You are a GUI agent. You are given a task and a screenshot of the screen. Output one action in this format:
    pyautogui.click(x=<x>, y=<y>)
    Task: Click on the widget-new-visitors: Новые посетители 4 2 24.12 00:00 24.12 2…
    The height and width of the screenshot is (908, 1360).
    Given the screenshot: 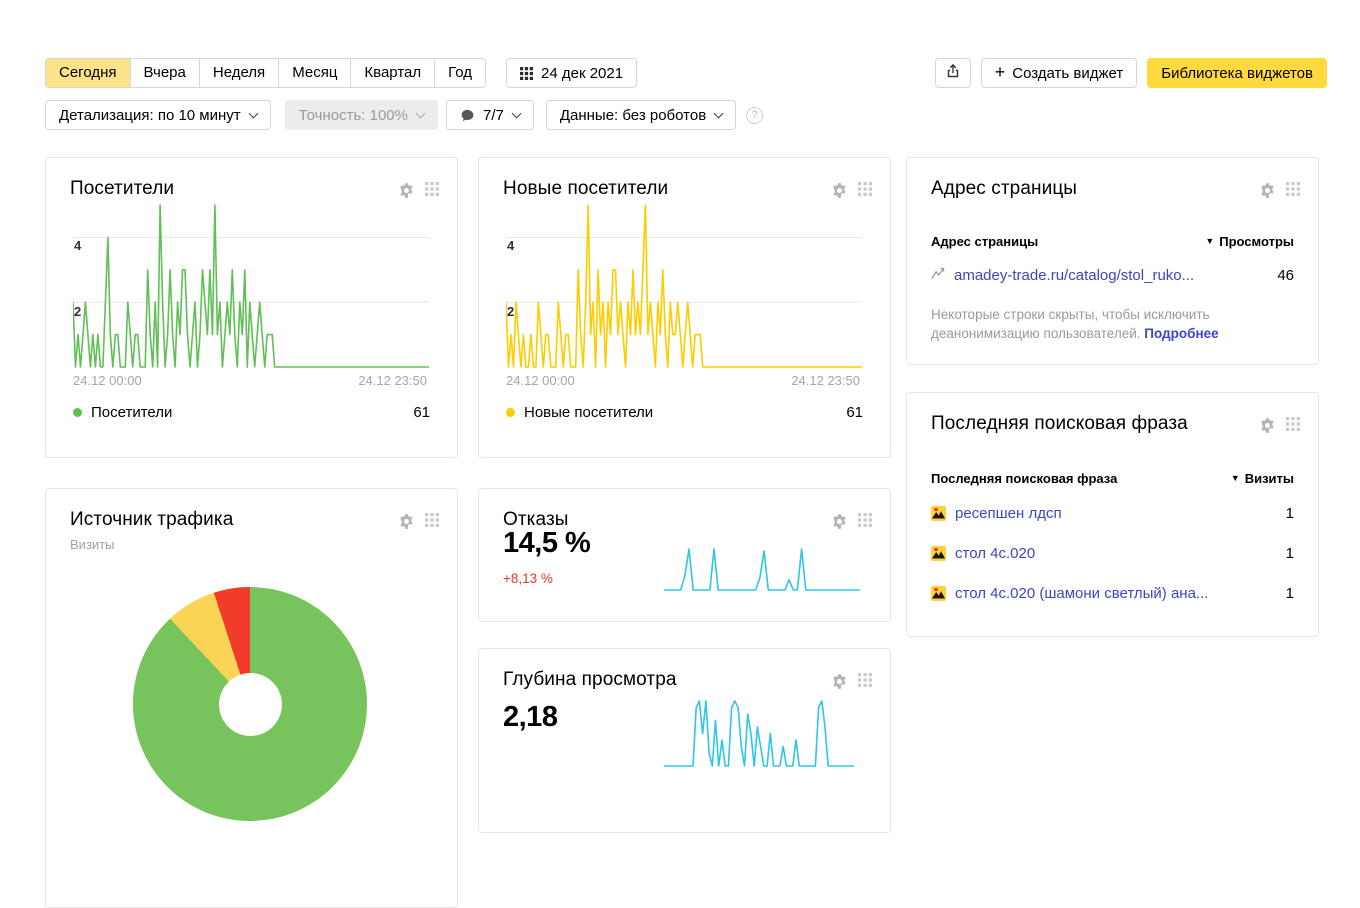 What is the action you would take?
    pyautogui.click(x=684, y=307)
    